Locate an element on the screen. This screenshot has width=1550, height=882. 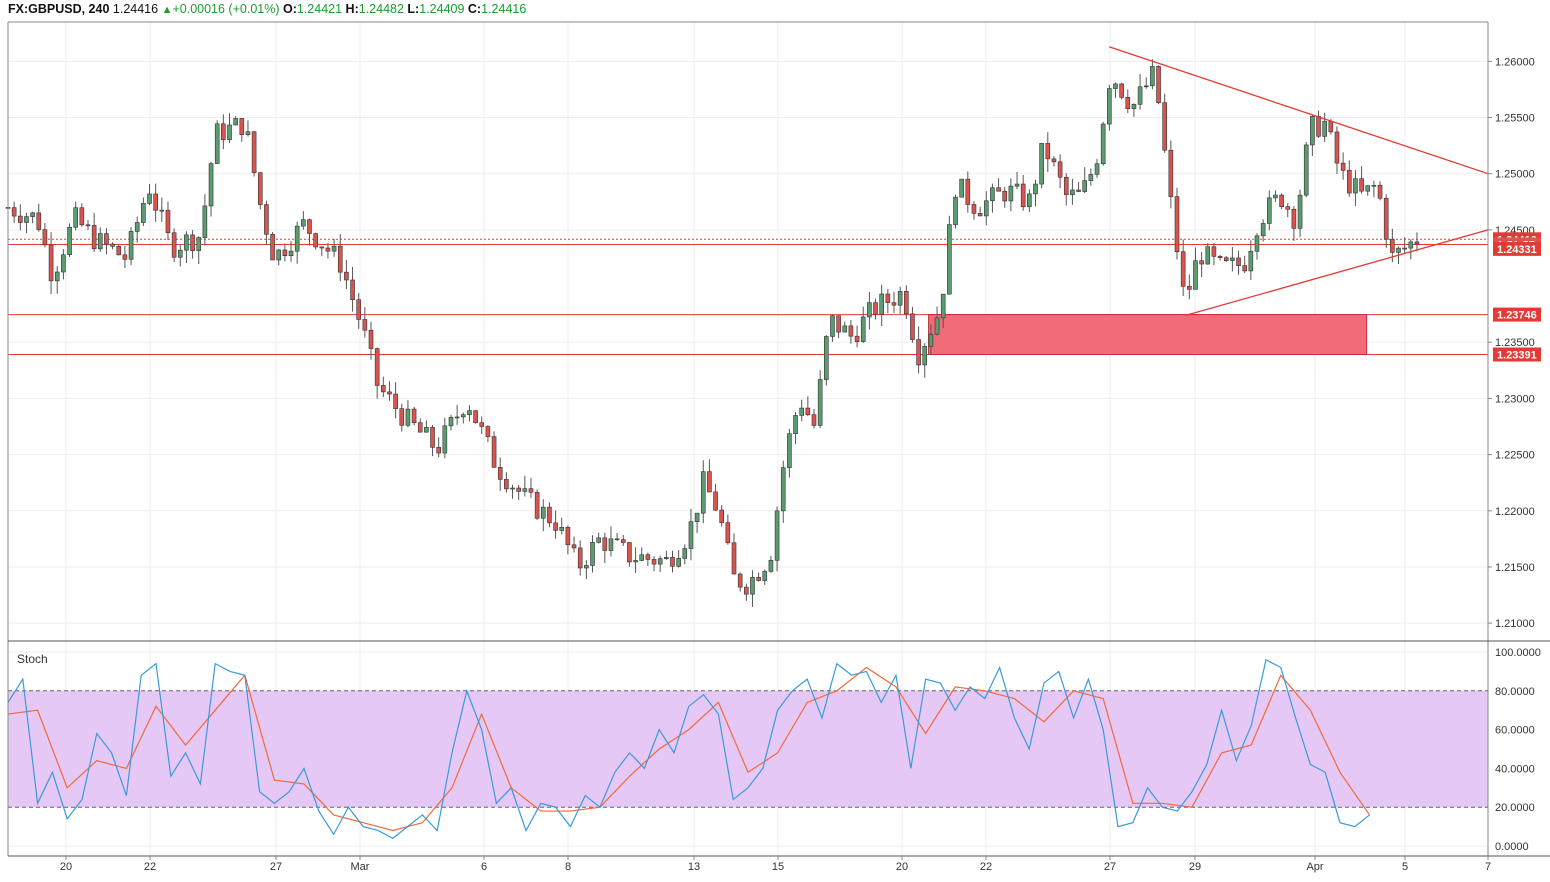
price-tick-label: 1.23000 is located at coordinates (1515, 399).